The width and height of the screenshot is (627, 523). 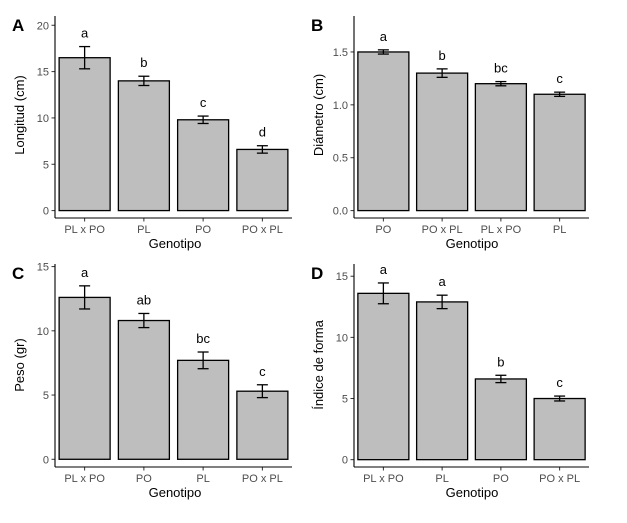 What do you see at coordinates (318, 364) in the screenshot?
I see `y-axis-title: Índice de forma` at bounding box center [318, 364].